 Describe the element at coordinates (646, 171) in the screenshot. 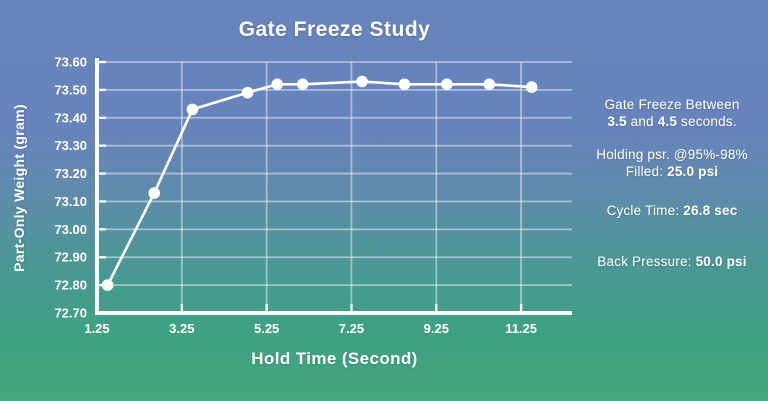

I see `annotation-text: Filled:` at that location.